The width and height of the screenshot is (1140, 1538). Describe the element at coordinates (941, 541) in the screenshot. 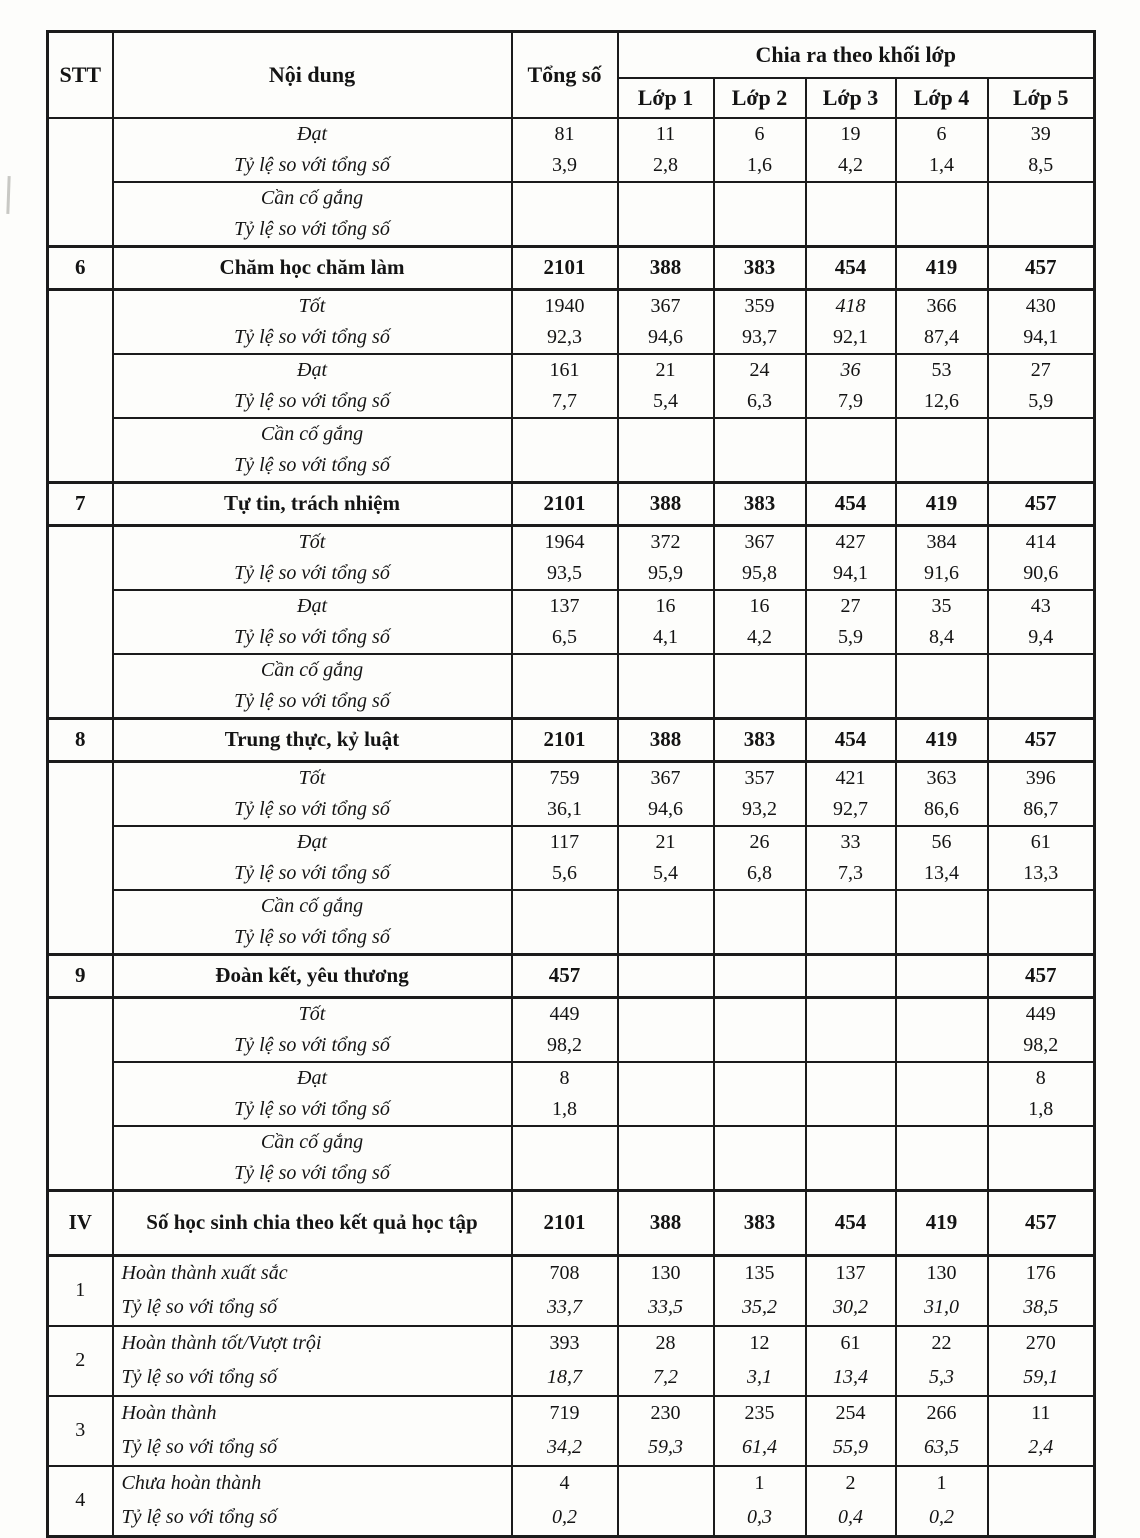

I see `value-cell: 384` at that location.